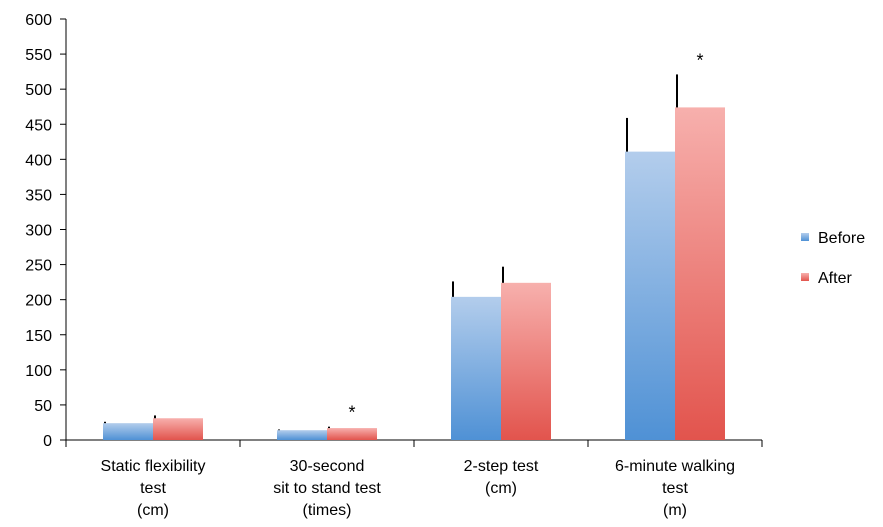 The height and width of the screenshot is (527, 883). Describe the element at coordinates (38, 55) in the screenshot. I see `y-tick-label: 550` at that location.